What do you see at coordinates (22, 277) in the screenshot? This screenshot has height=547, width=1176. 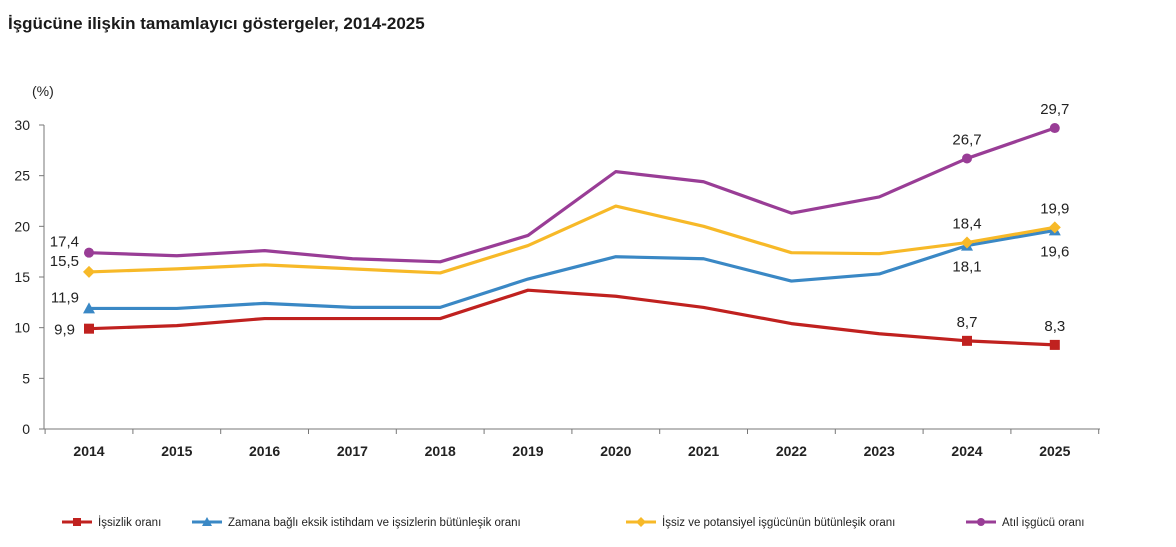 I see `y-tick-label: 15` at bounding box center [22, 277].